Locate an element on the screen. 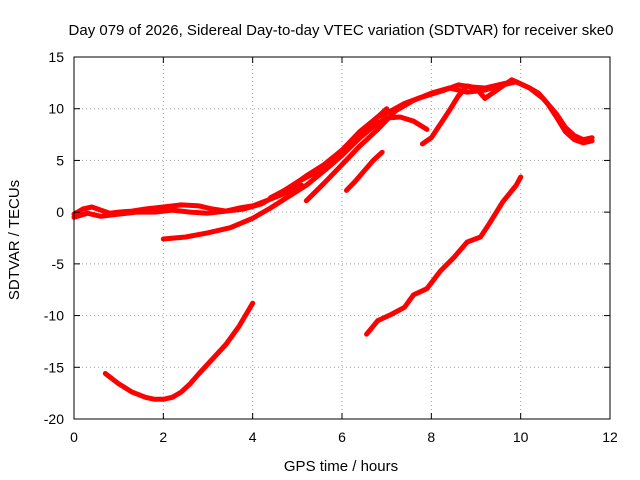 The image size is (640, 480). y-tick-label: 10 is located at coordinates (56, 109).